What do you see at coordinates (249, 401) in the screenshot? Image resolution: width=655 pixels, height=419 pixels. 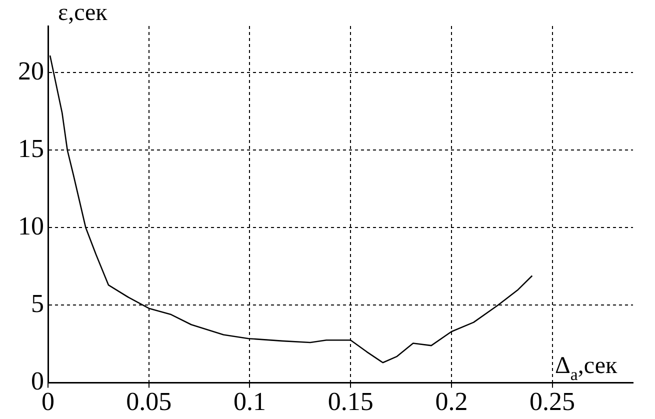 I see `x-tick-label: 0.1` at bounding box center [249, 401].